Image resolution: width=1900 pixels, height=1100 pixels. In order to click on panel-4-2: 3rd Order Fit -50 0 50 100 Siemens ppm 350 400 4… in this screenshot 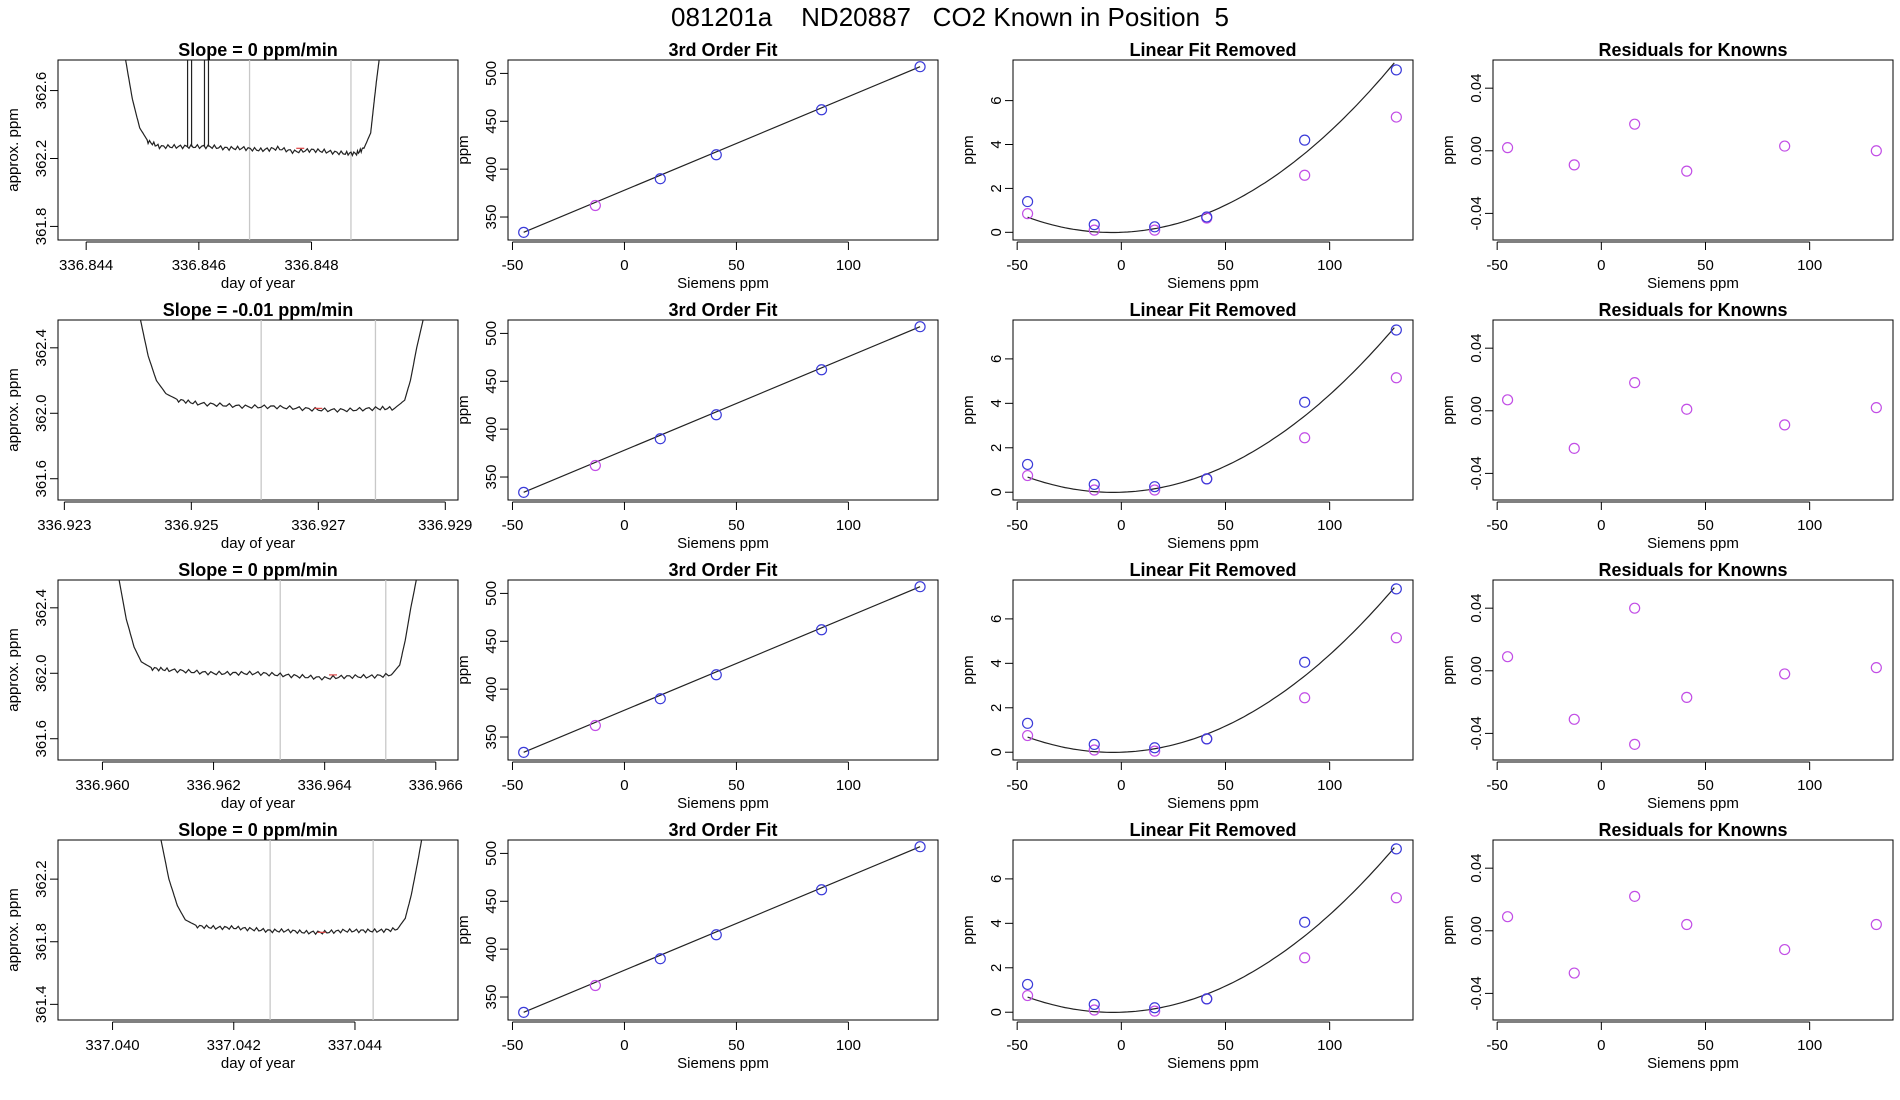, I will do `click(697, 946)`.